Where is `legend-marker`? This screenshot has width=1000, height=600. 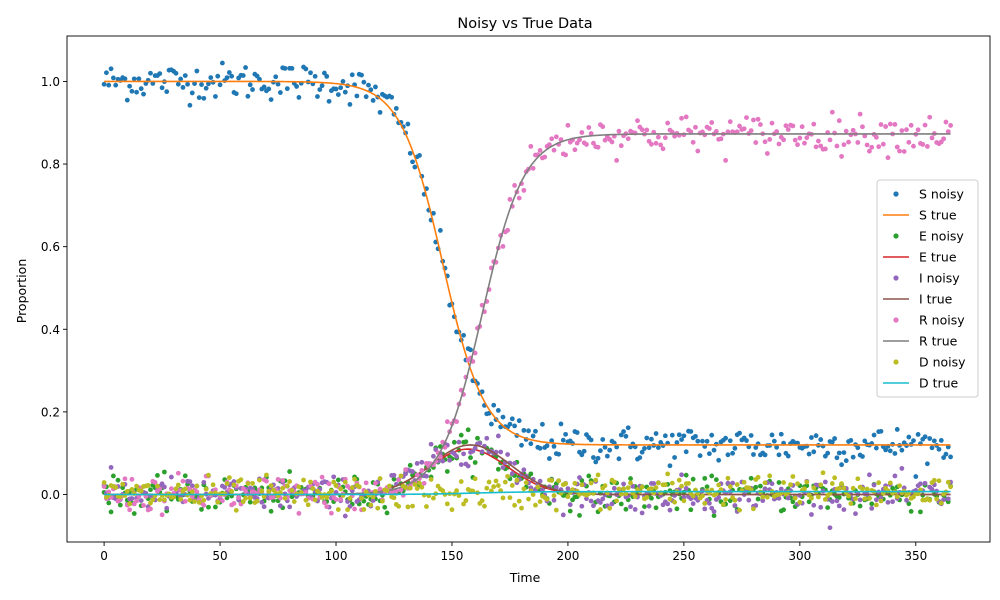 legend-marker is located at coordinates (896, 236).